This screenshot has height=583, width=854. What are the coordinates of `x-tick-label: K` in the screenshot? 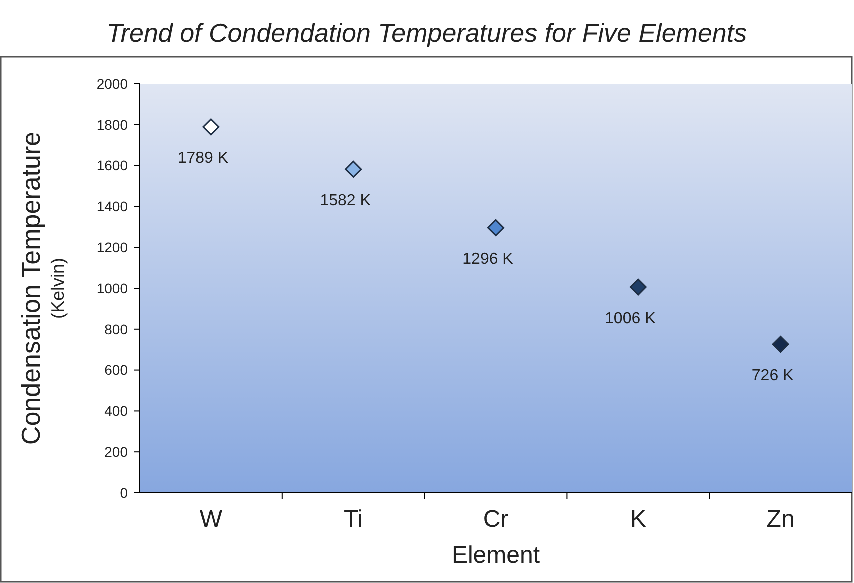 It's located at (638, 519).